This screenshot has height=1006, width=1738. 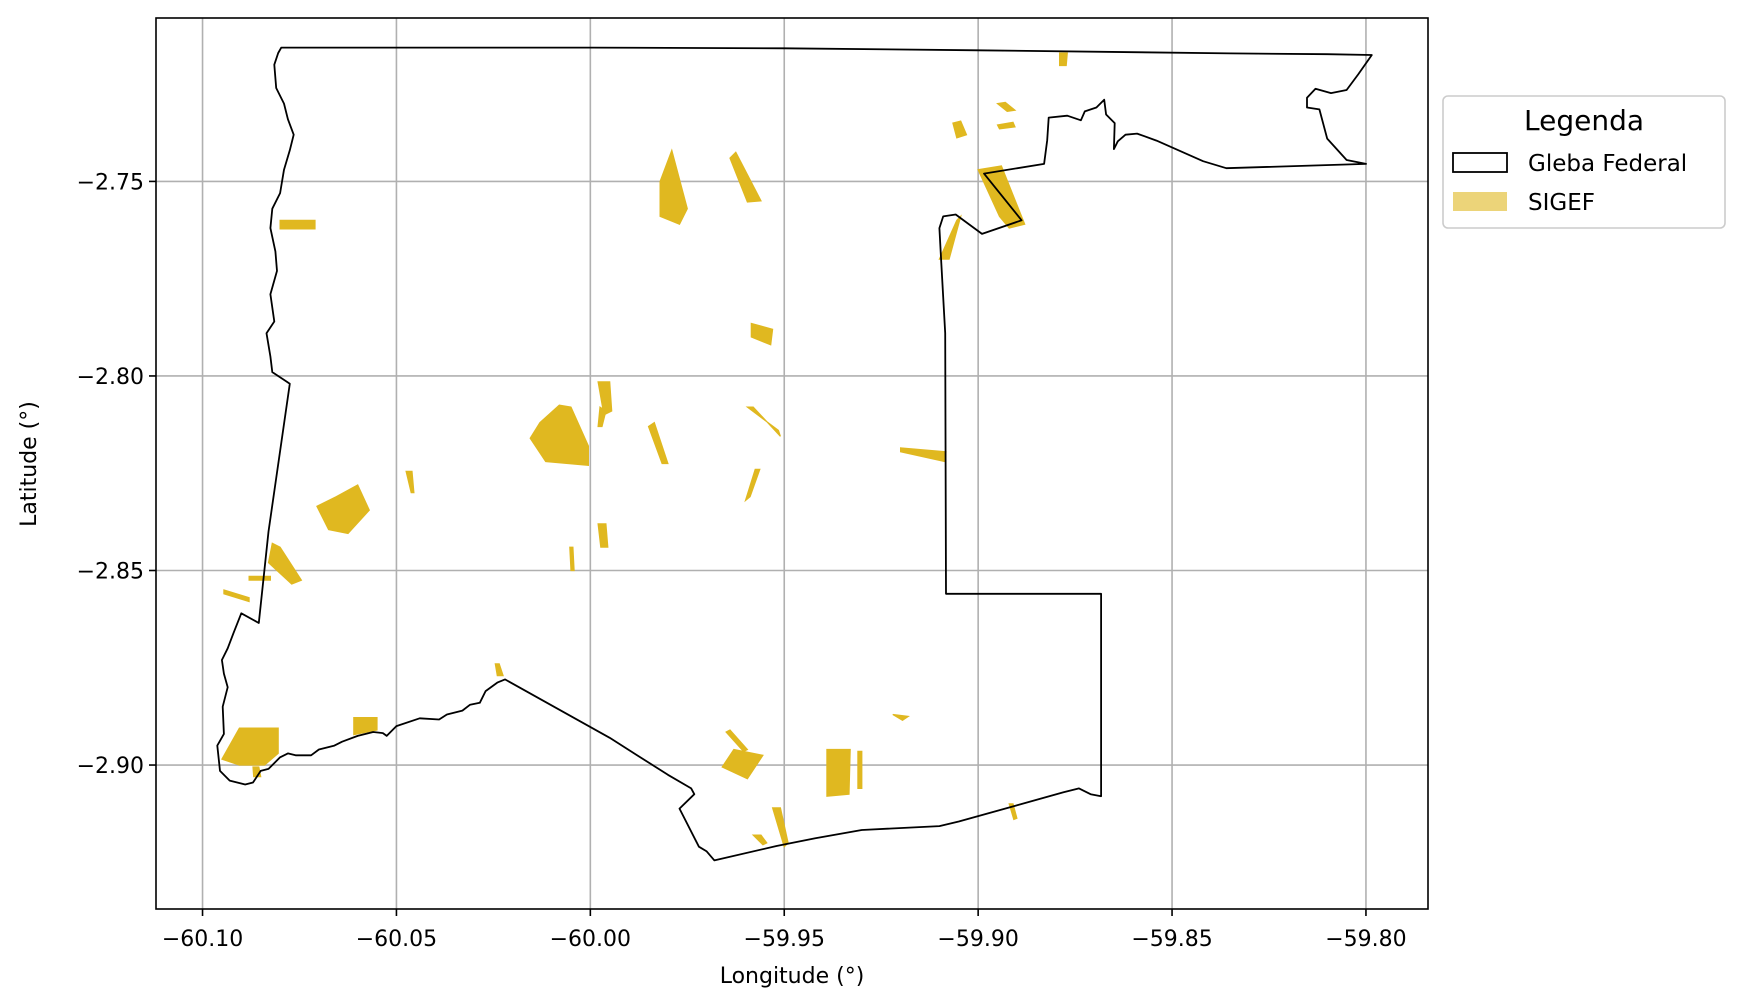 What do you see at coordinates (784, 939) in the screenshot?
I see `x-tick-label: −59.95` at bounding box center [784, 939].